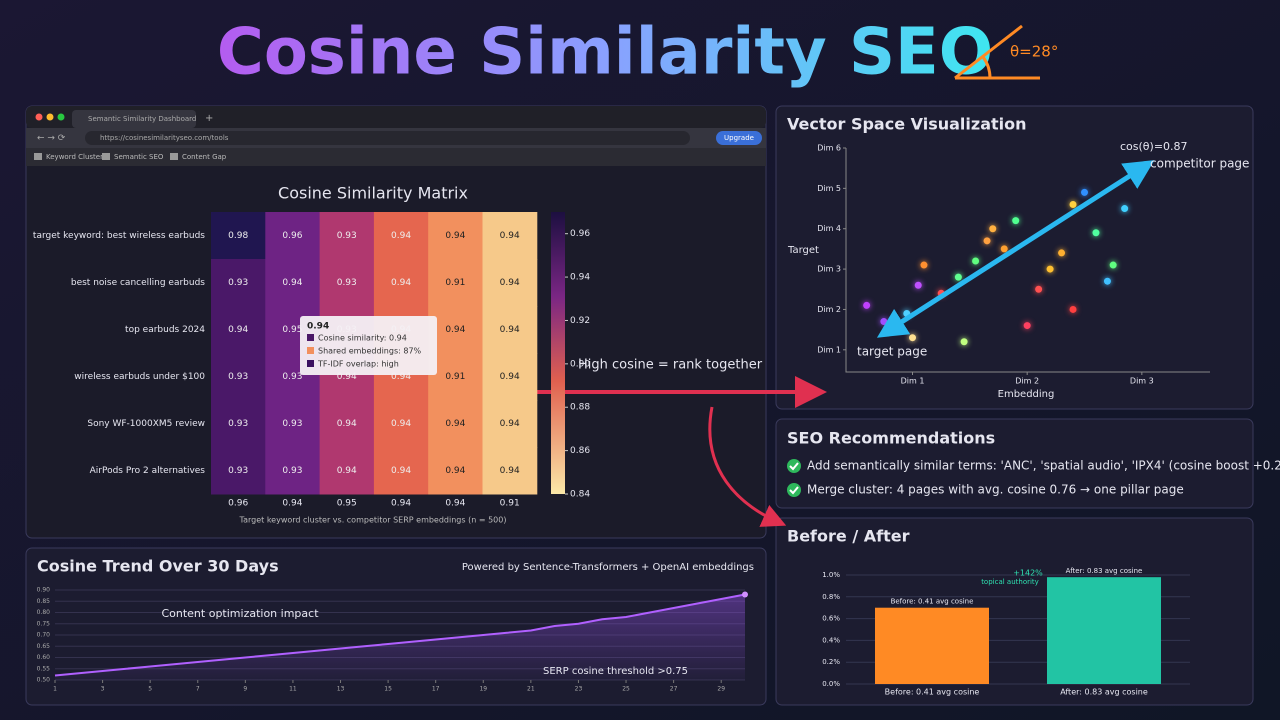  Describe the element at coordinates (1014, 463) in the screenshot. I see `recommendations-panel` at that location.